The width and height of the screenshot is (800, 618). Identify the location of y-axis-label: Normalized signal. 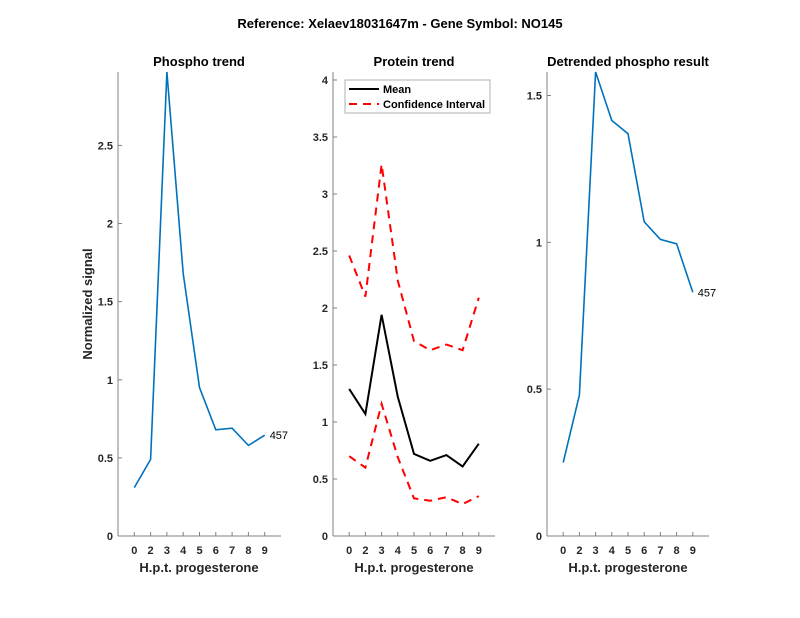
(87, 303).